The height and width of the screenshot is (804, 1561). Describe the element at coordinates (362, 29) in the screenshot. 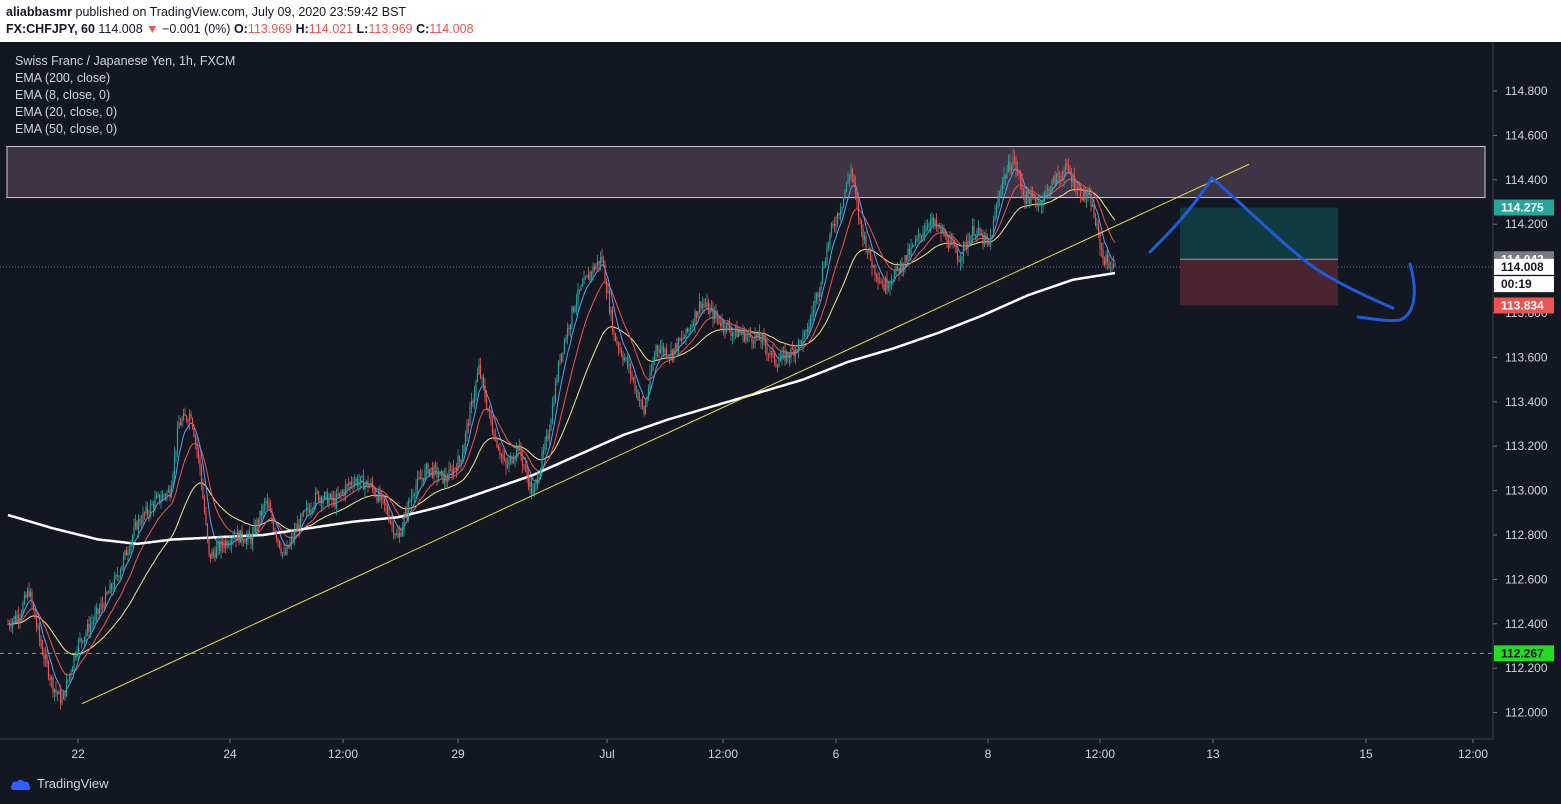

I see `low-label: L:` at that location.